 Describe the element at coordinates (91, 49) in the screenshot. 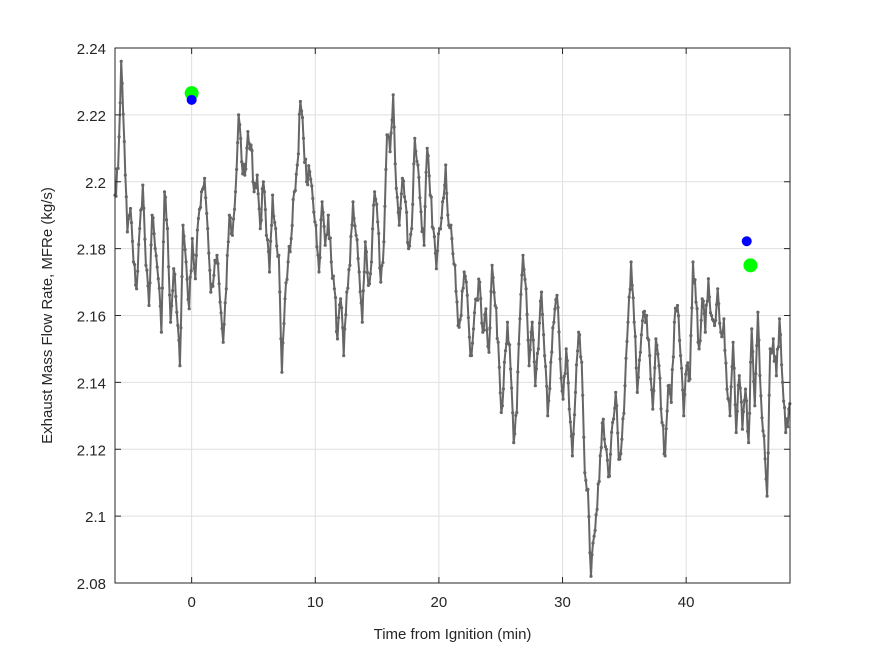

I see `y-tick-label: 2.24` at that location.